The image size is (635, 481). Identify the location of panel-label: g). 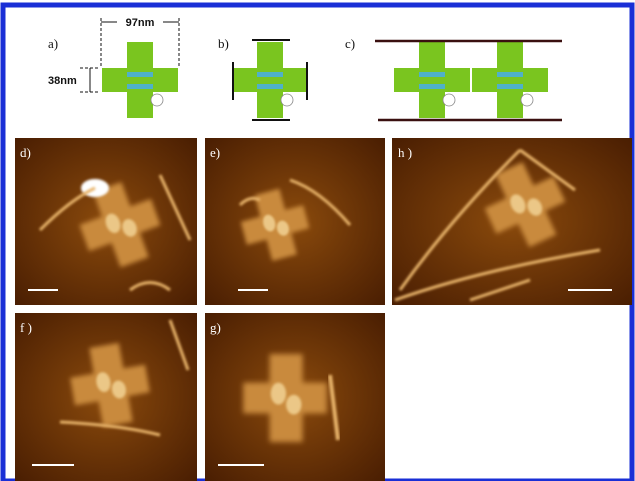
(215, 327).